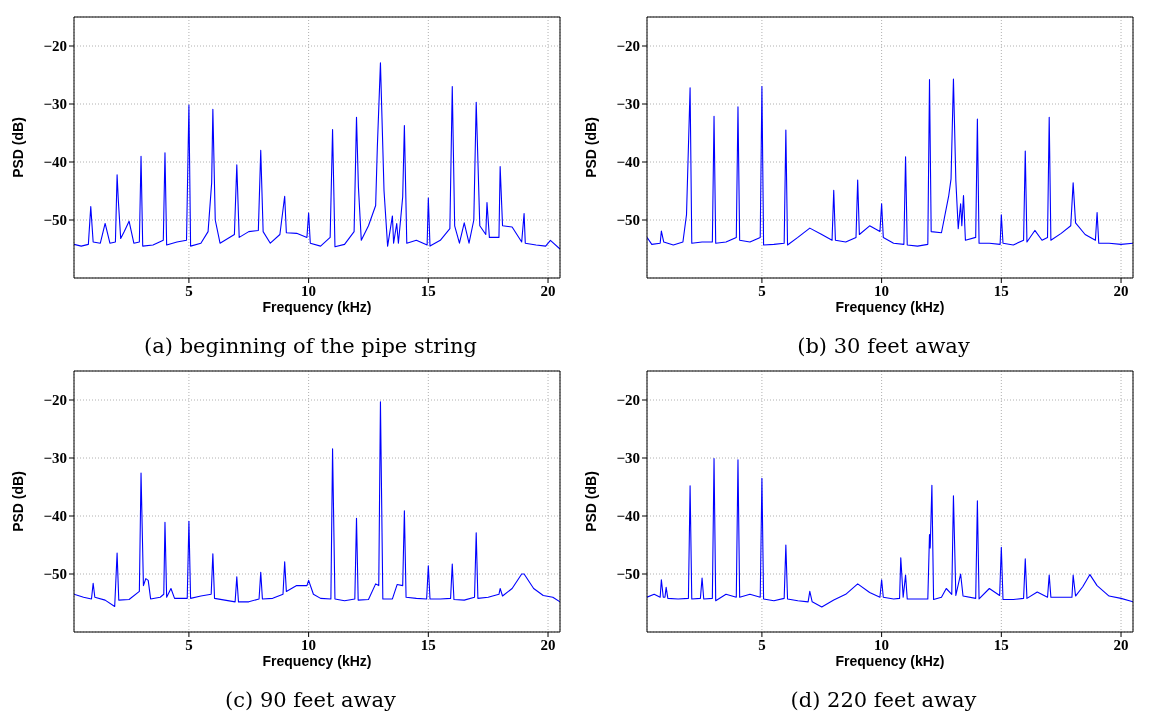 This screenshot has width=1154, height=725. I want to click on text: (a) beginning of the pipe string, so click(310, 346).